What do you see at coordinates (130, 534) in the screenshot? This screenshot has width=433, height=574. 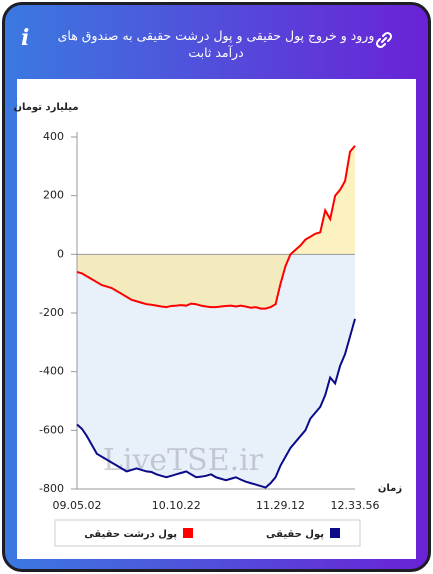 I see `legend-label: پول درشت حقیقی` at bounding box center [130, 534].